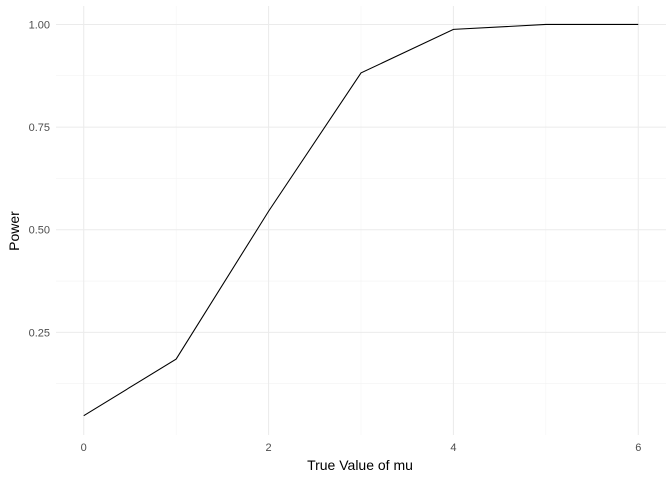 This screenshot has height=480, width=672. What do you see at coordinates (39, 231) in the screenshot?
I see `y-tick-label: 0.50` at bounding box center [39, 231].